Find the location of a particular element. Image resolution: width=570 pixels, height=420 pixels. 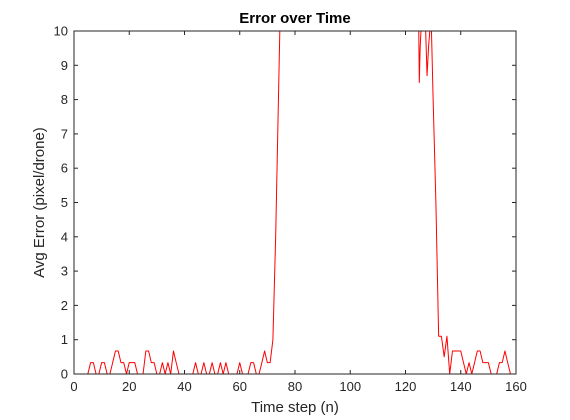

y-tick-label-5: 5 is located at coordinates (64, 202).